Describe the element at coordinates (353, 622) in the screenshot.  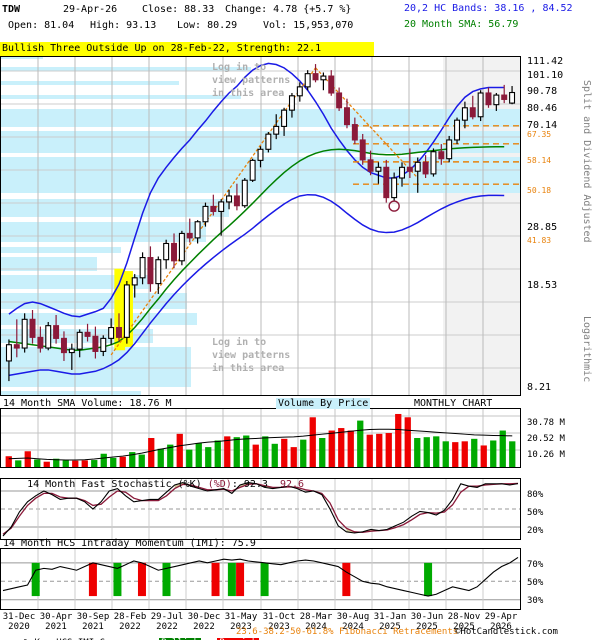
I see `x-axis-tick-label: 30-Aug 2024` at that location.